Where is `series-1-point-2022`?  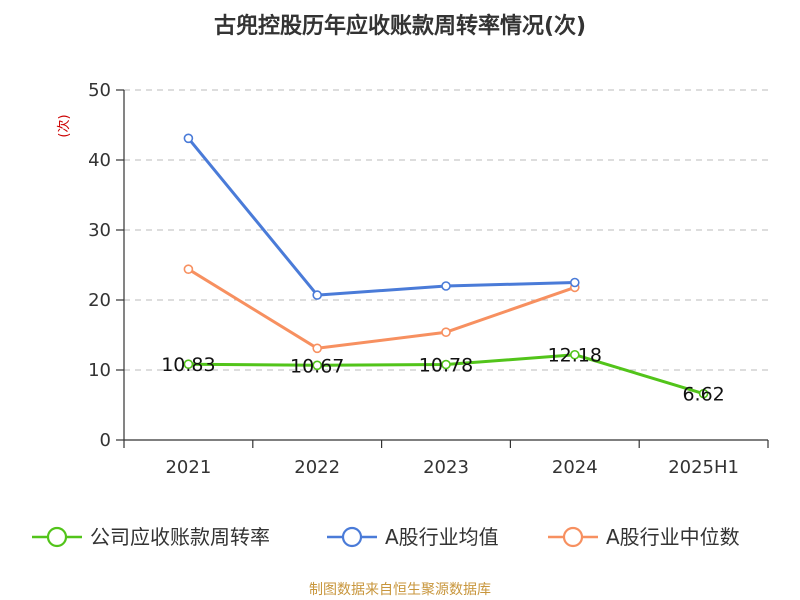 series-1-point-2022 is located at coordinates (317, 295).